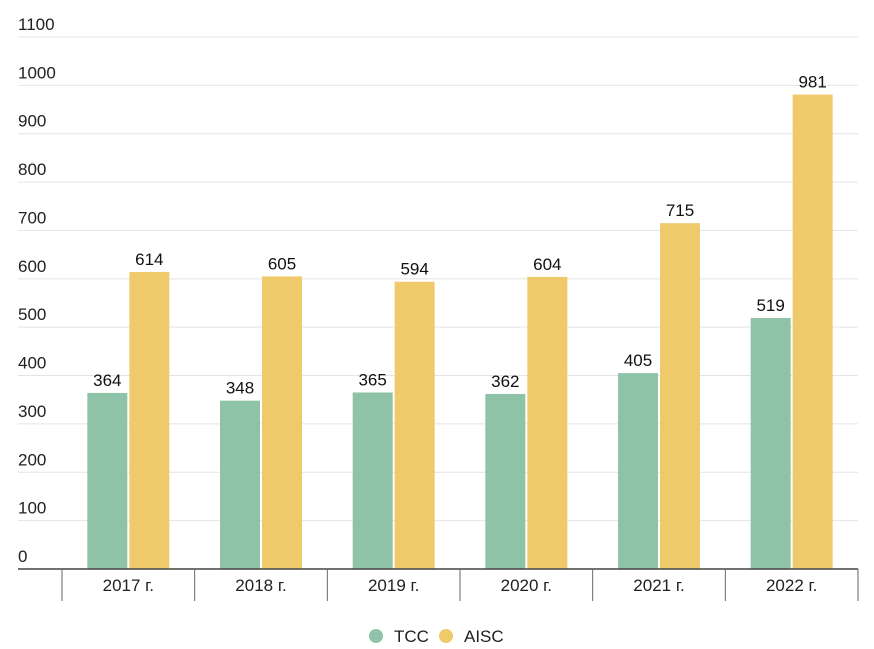 This screenshot has width=874, height=649. What do you see at coordinates (812, 82) in the screenshot?
I see `data-label-aisc: 981` at bounding box center [812, 82].